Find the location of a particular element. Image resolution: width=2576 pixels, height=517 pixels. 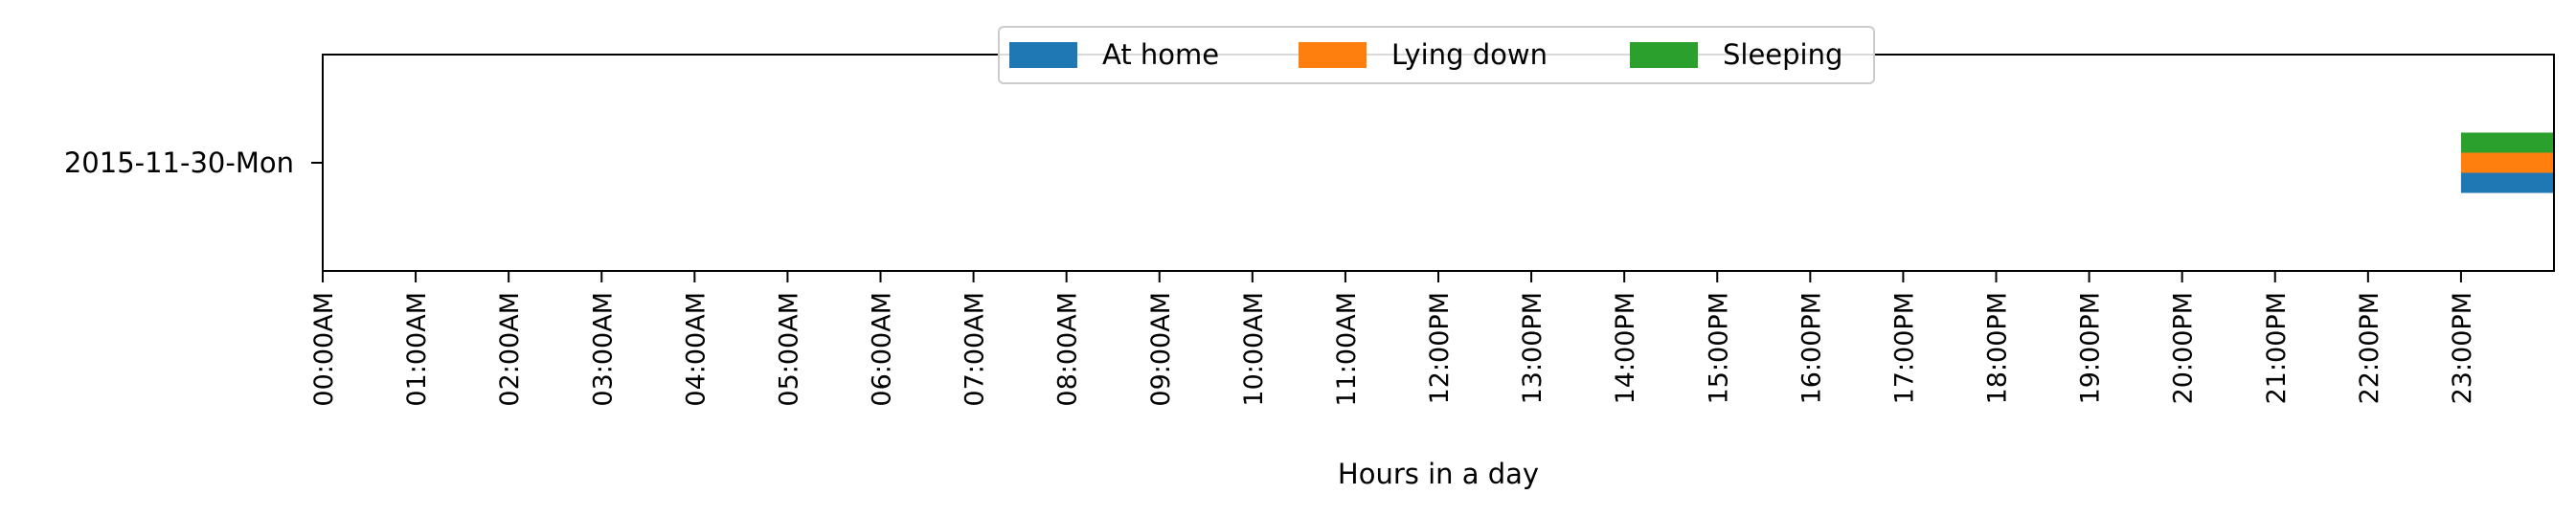

x-tick-label: 06:00AM is located at coordinates (882, 349).